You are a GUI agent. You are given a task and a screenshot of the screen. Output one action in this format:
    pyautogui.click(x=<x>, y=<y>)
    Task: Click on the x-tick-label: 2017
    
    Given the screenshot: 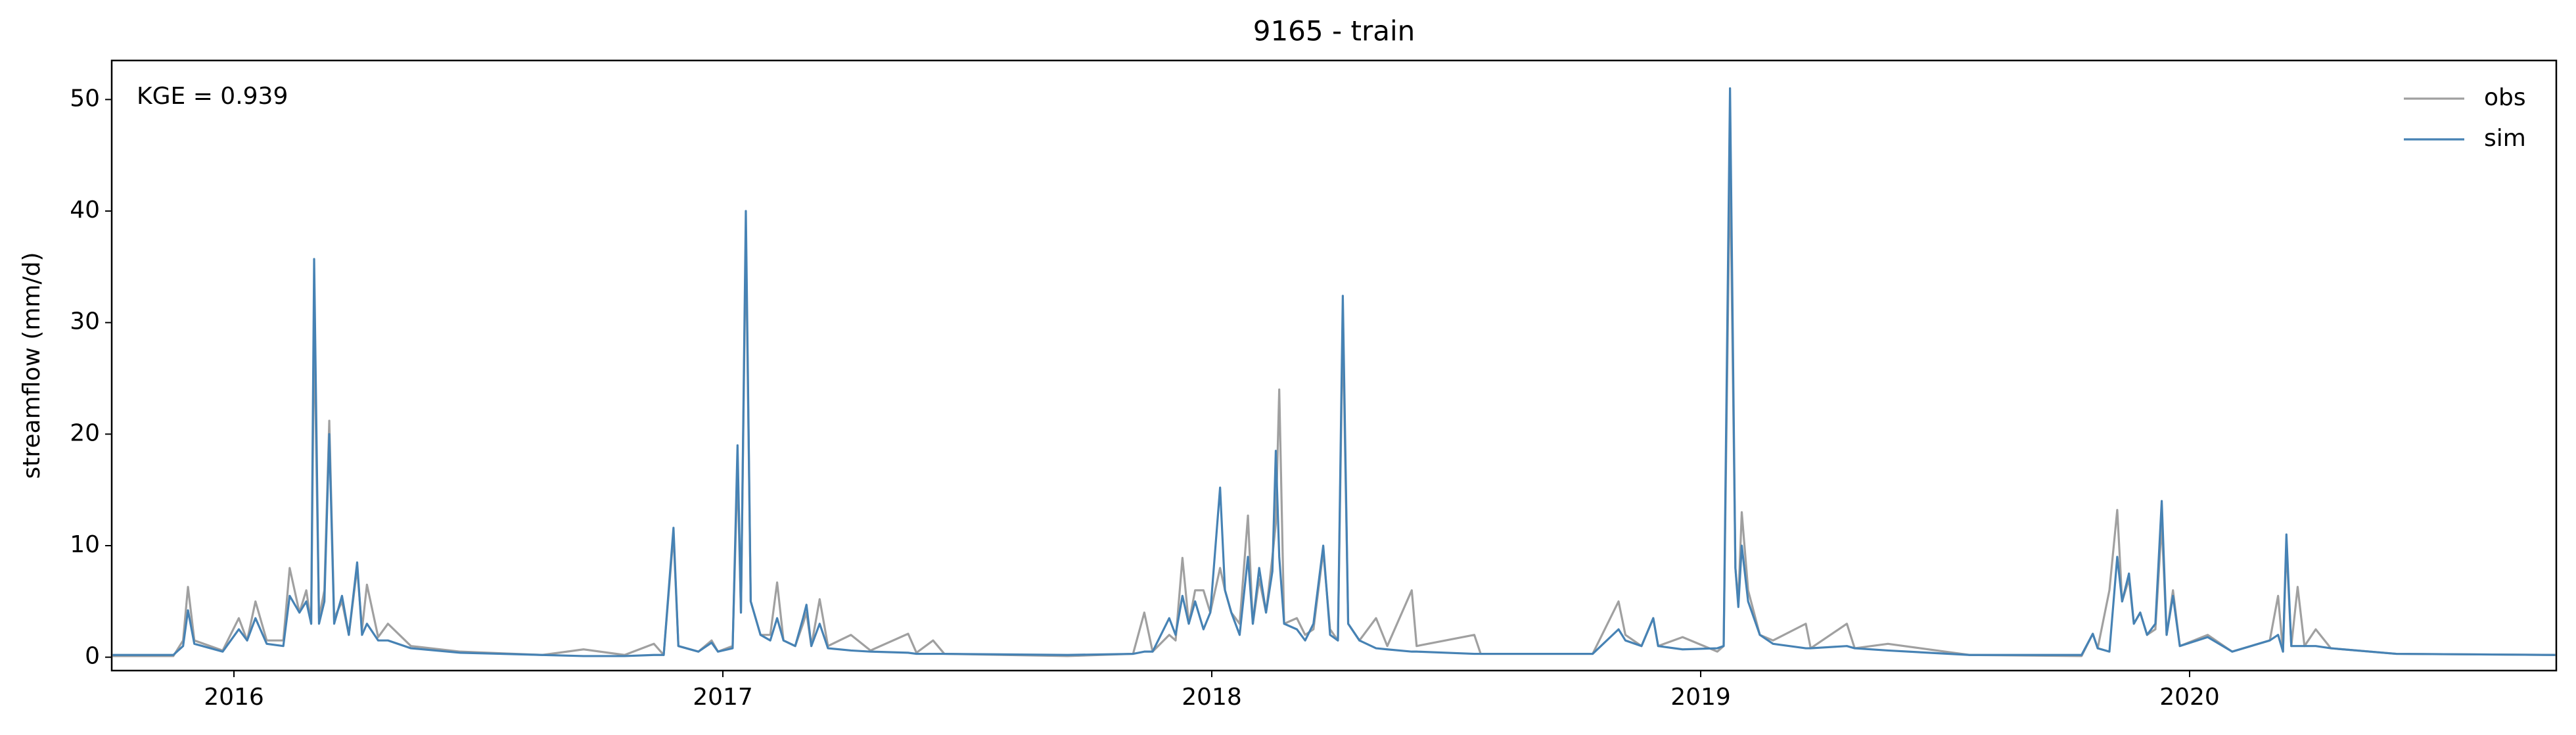 What is the action you would take?
    pyautogui.click(x=723, y=697)
    